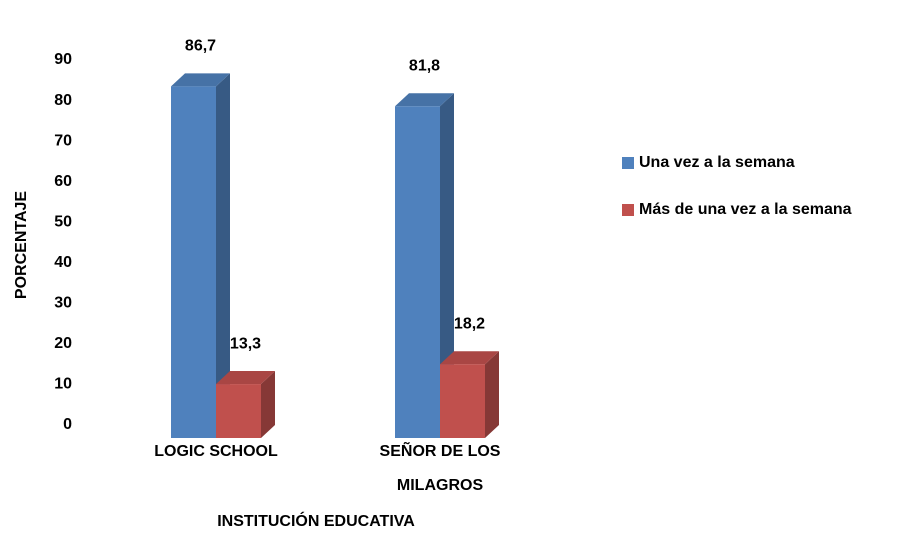 This screenshot has height=533, width=922. Describe the element at coordinates (63, 384) in the screenshot. I see `y-tick-label: 10` at that location.